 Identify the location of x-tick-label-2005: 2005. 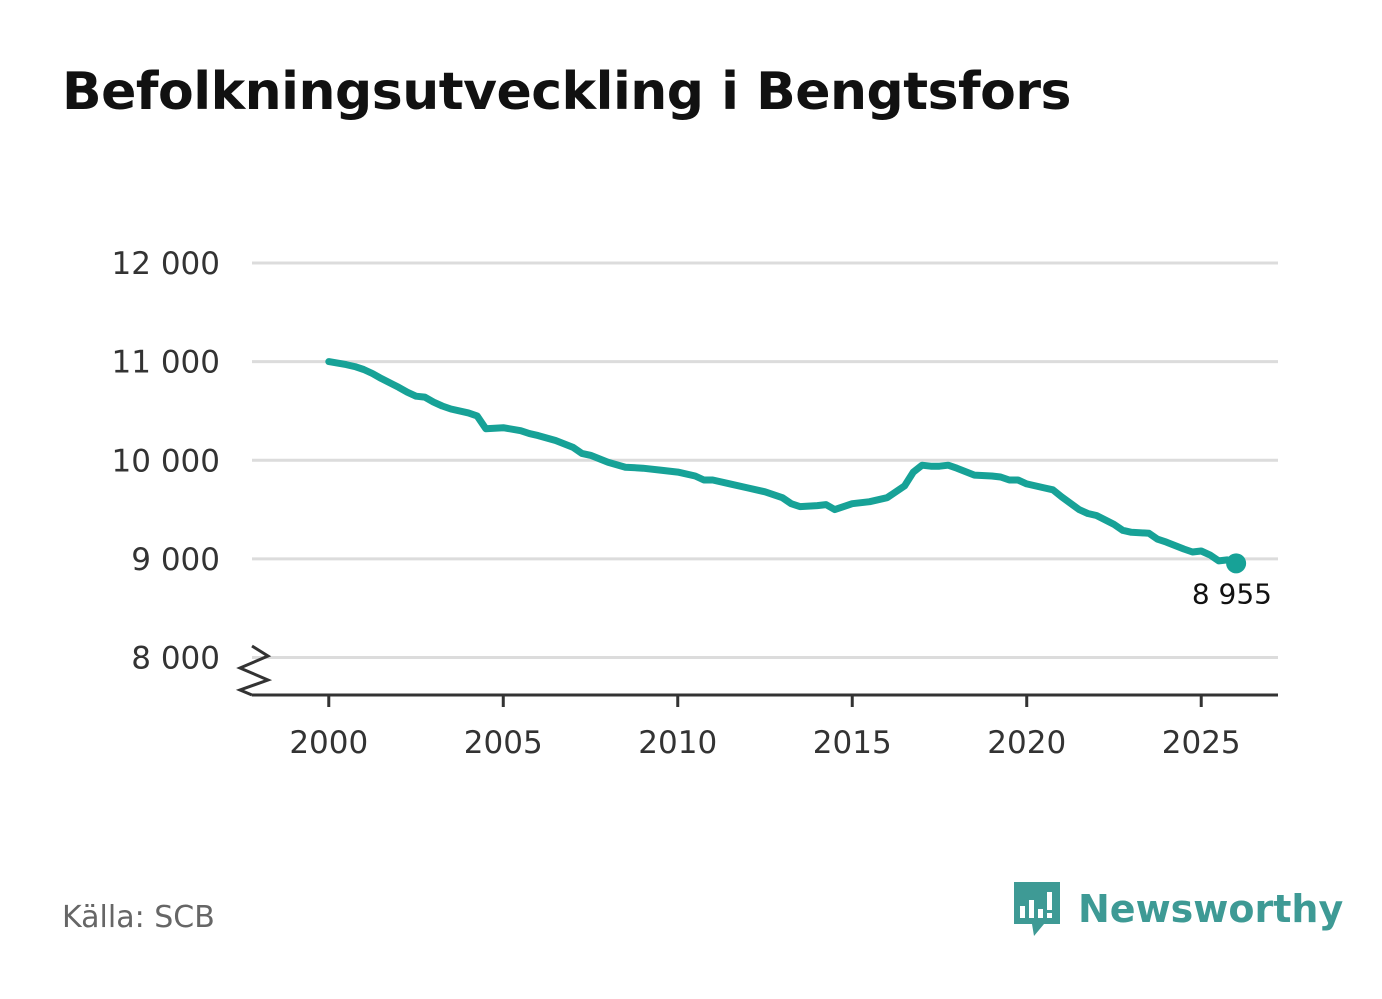
(503, 743).